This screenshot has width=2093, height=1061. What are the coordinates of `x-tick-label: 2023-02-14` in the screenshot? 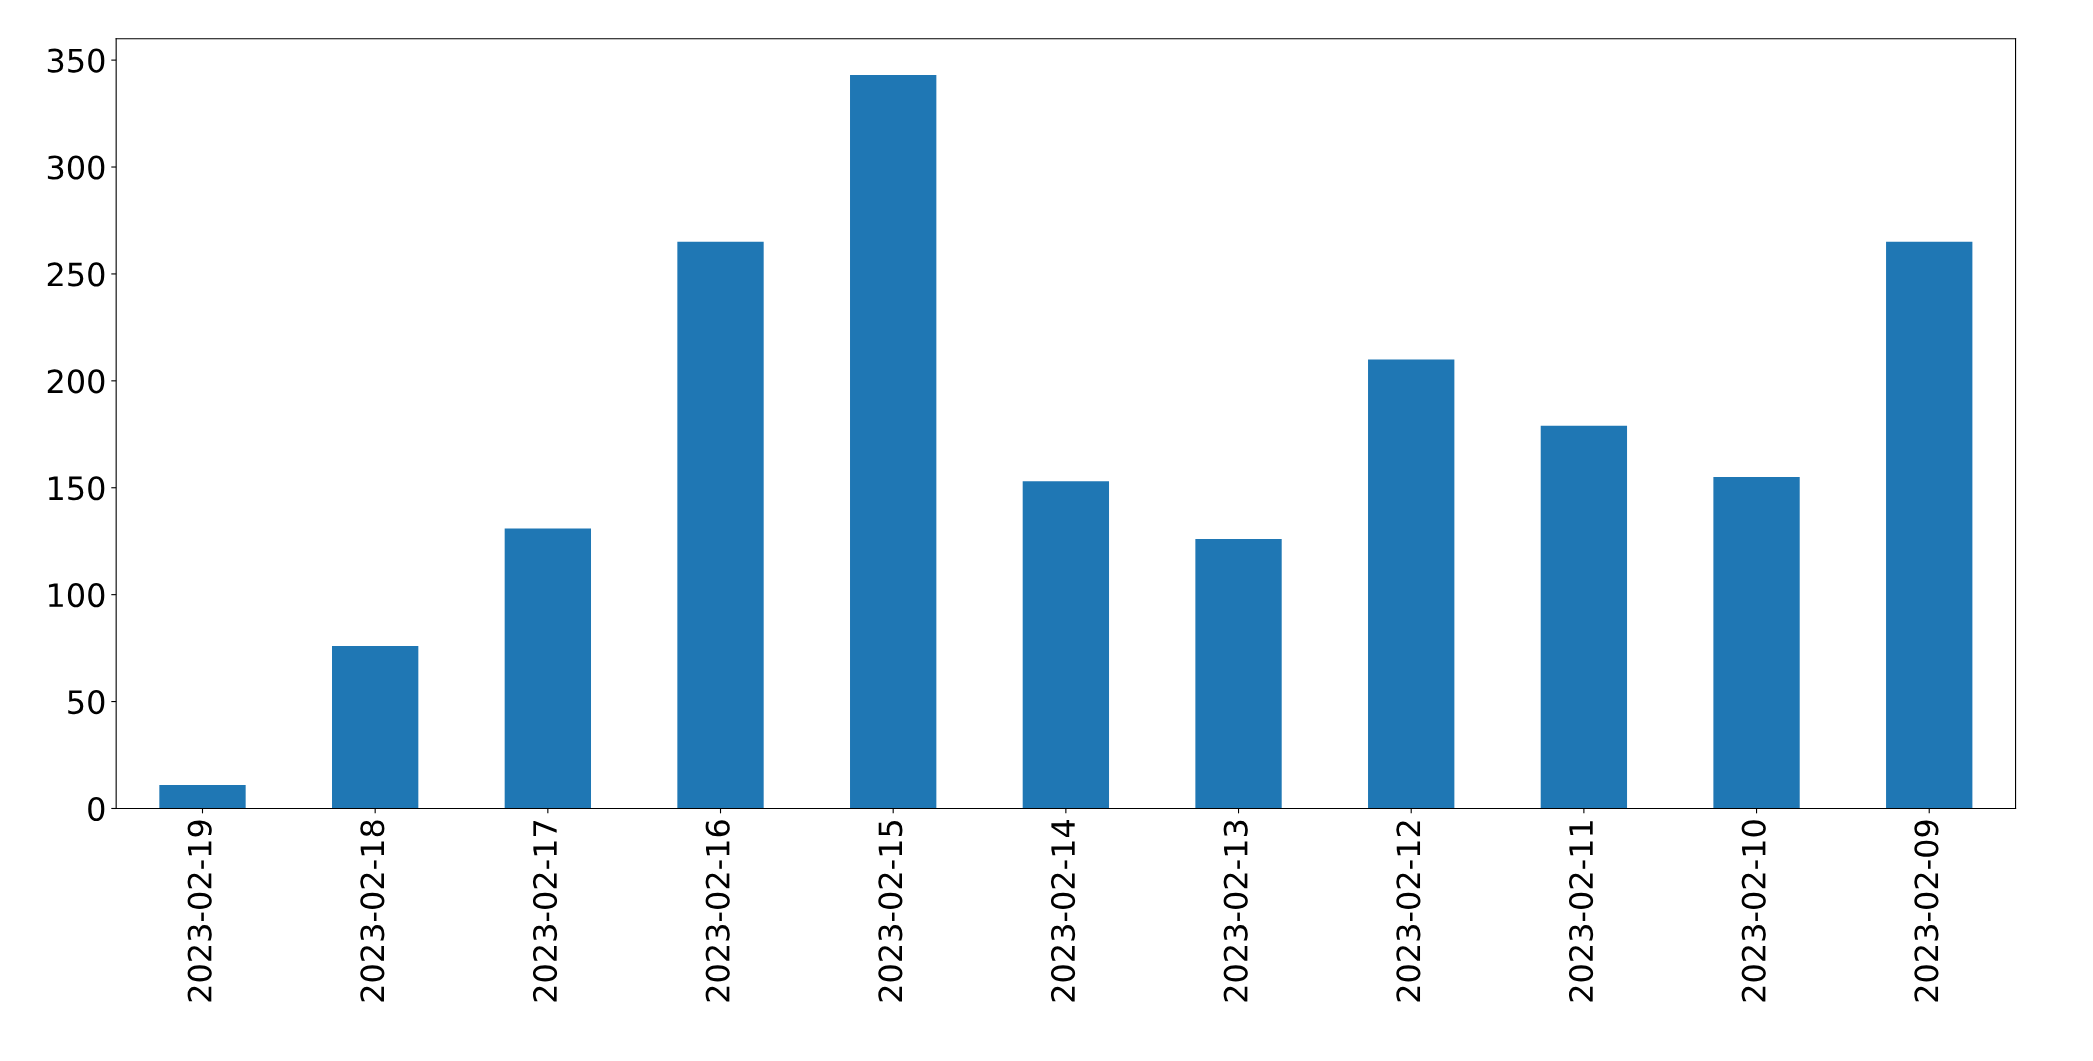 It's located at (1063, 911).